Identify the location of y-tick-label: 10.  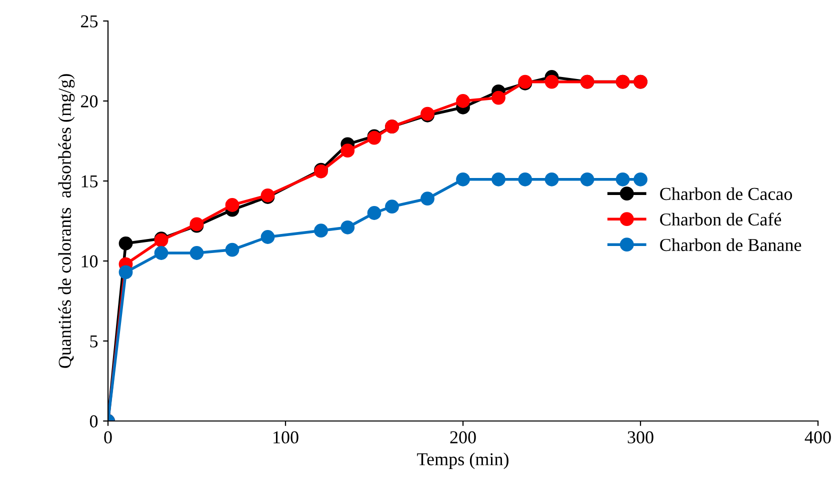
(90, 261).